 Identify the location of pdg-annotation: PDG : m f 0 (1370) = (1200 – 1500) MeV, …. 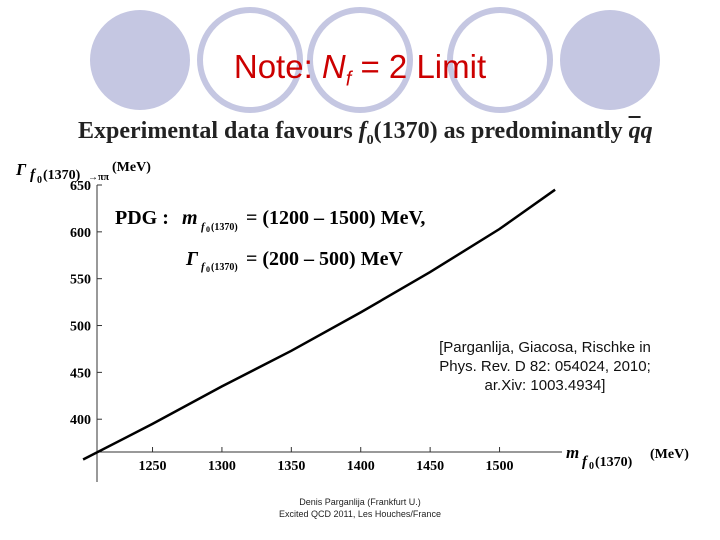
(270, 240).